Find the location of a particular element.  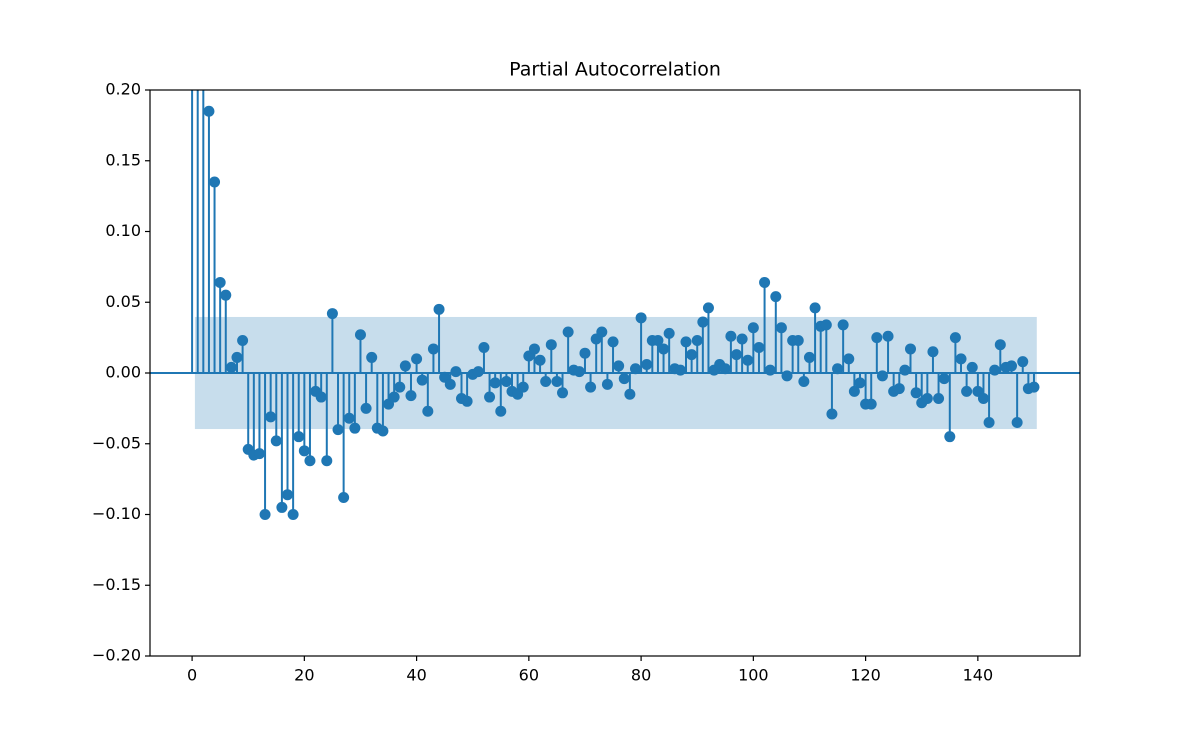

x-tick-label: 80 is located at coordinates (641, 675).